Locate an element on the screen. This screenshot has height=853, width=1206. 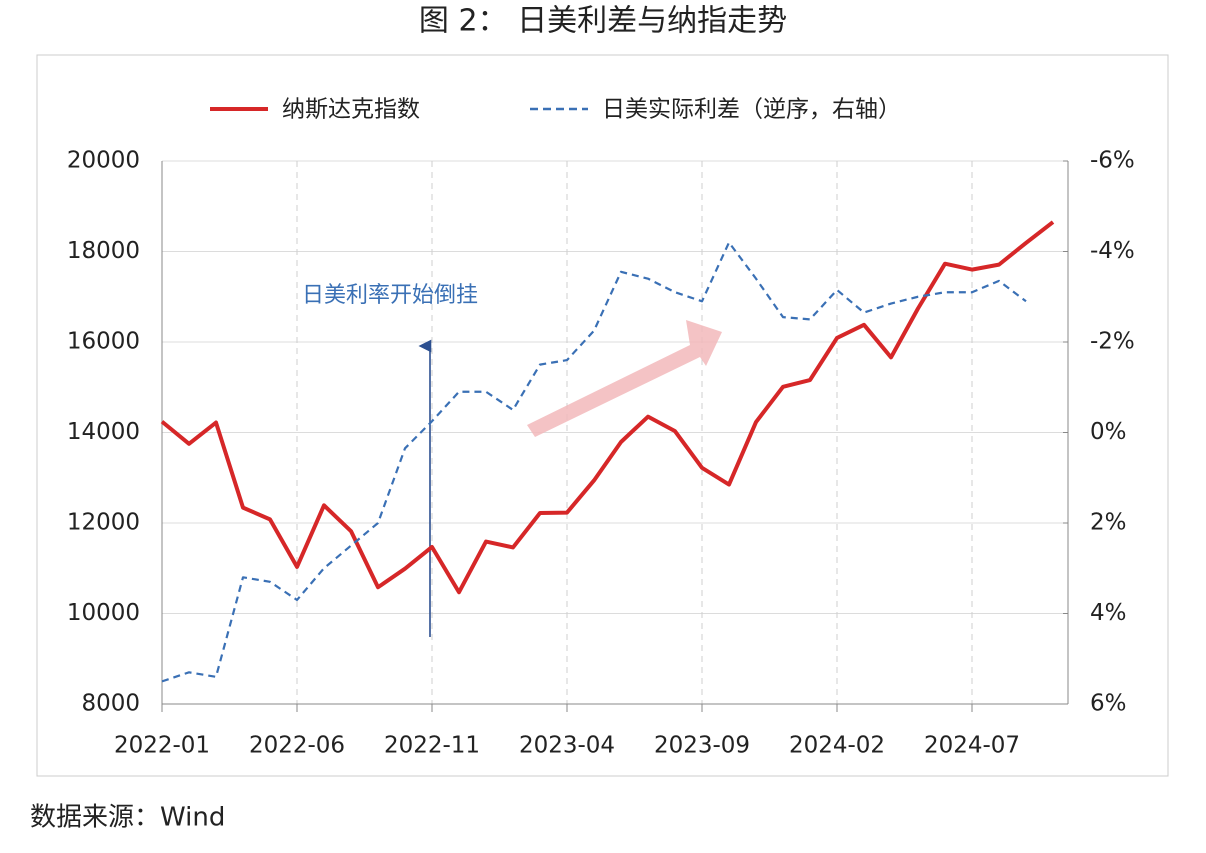
y-tick-label: 8000 is located at coordinates (110, 704).